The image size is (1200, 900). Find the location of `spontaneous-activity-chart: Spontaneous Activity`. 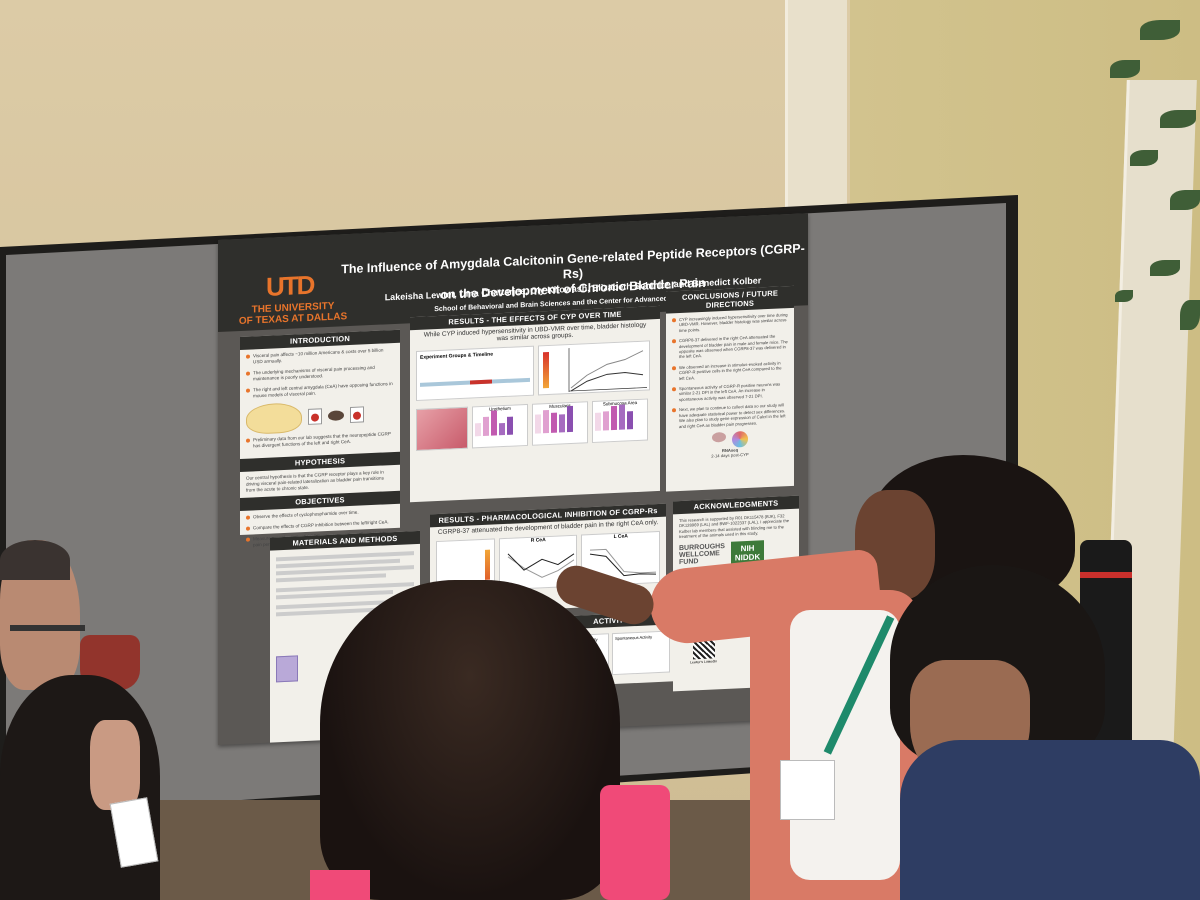

spontaneous-activity-chart: Spontaneous Activity is located at coordinates (641, 653).